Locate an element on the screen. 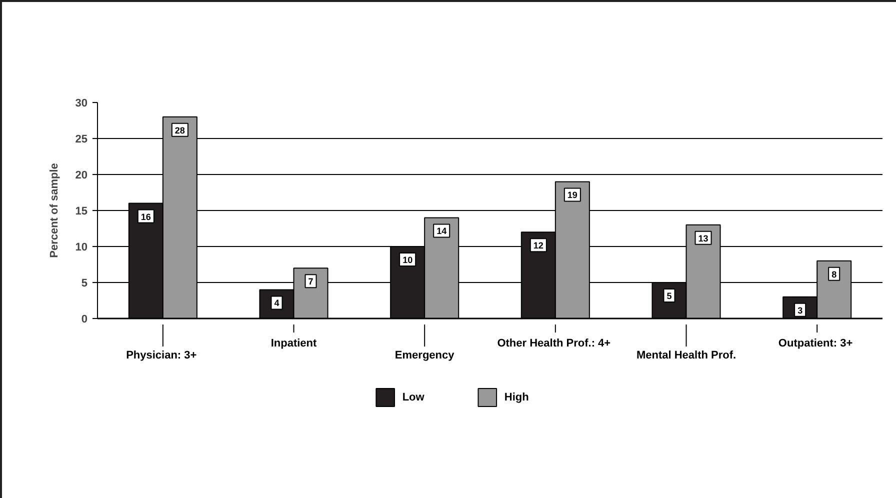 This screenshot has width=896, height=498. data-label: 12 is located at coordinates (538, 245).